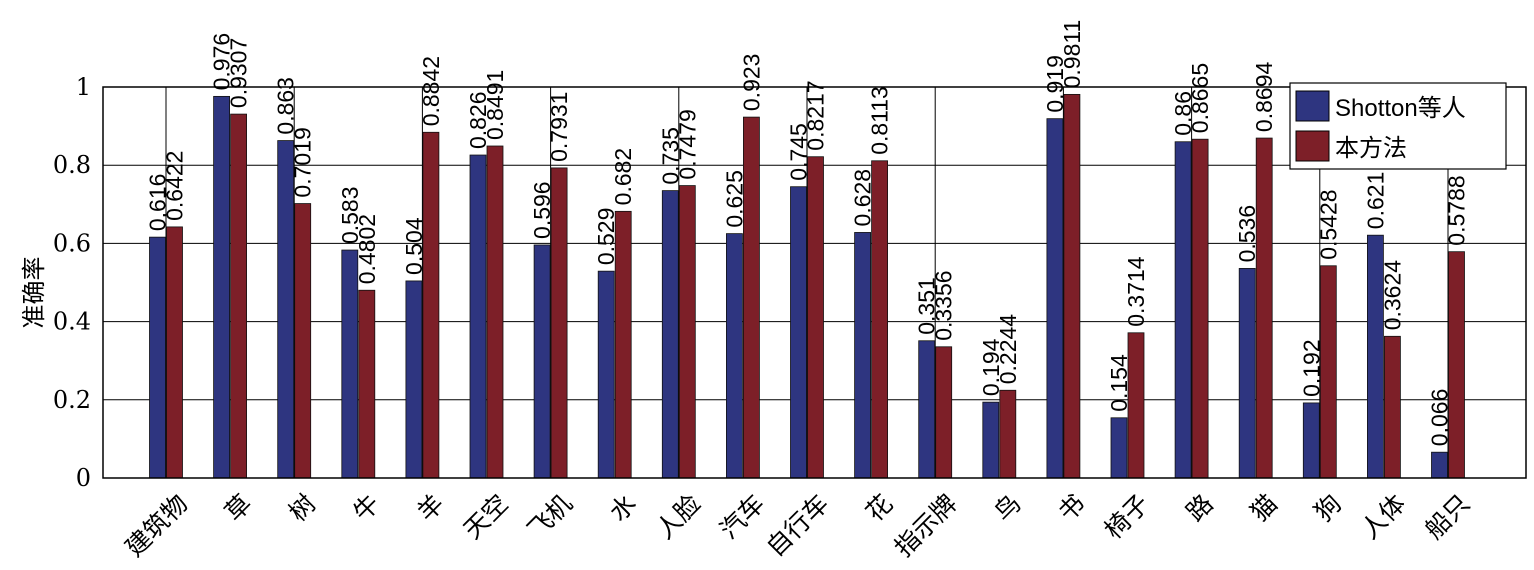 Image resolution: width=1534 pixels, height=570 pixels. What do you see at coordinates (72, 322) in the screenshot?
I see `y-tick-label: 0.4` at bounding box center [72, 322].